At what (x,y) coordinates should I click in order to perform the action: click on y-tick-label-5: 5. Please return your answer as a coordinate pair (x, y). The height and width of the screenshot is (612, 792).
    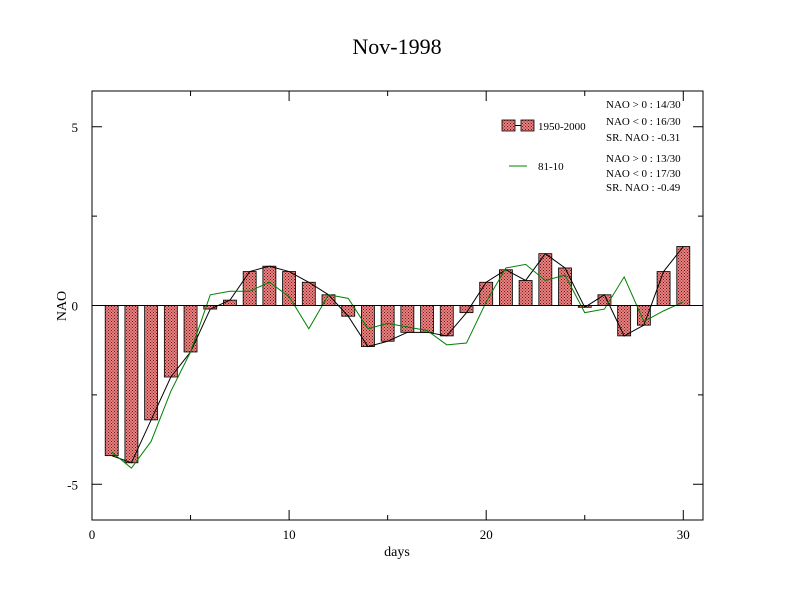
    Looking at the image, I should click on (75, 127).